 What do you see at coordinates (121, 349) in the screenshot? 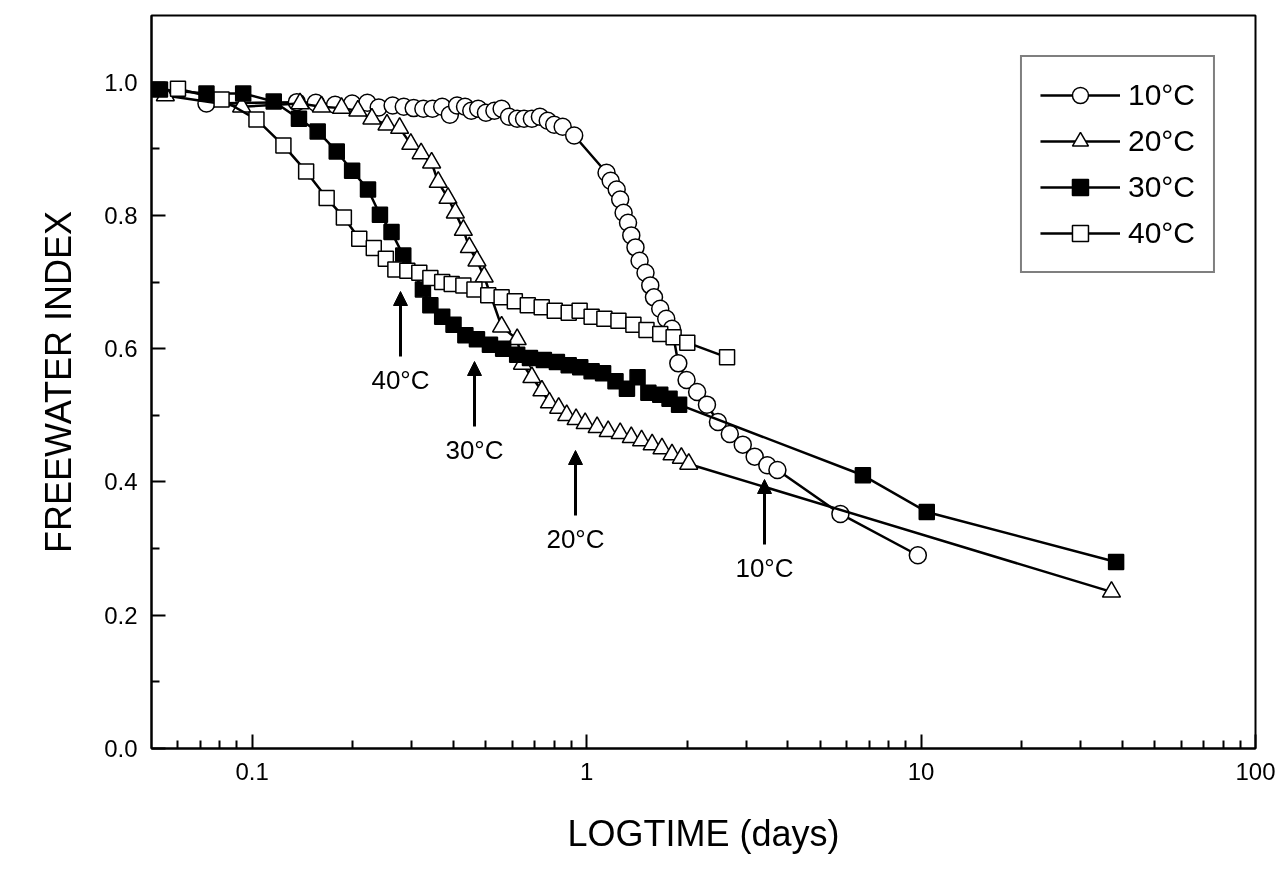
I see `y-tick-label: 0.6` at bounding box center [121, 349].